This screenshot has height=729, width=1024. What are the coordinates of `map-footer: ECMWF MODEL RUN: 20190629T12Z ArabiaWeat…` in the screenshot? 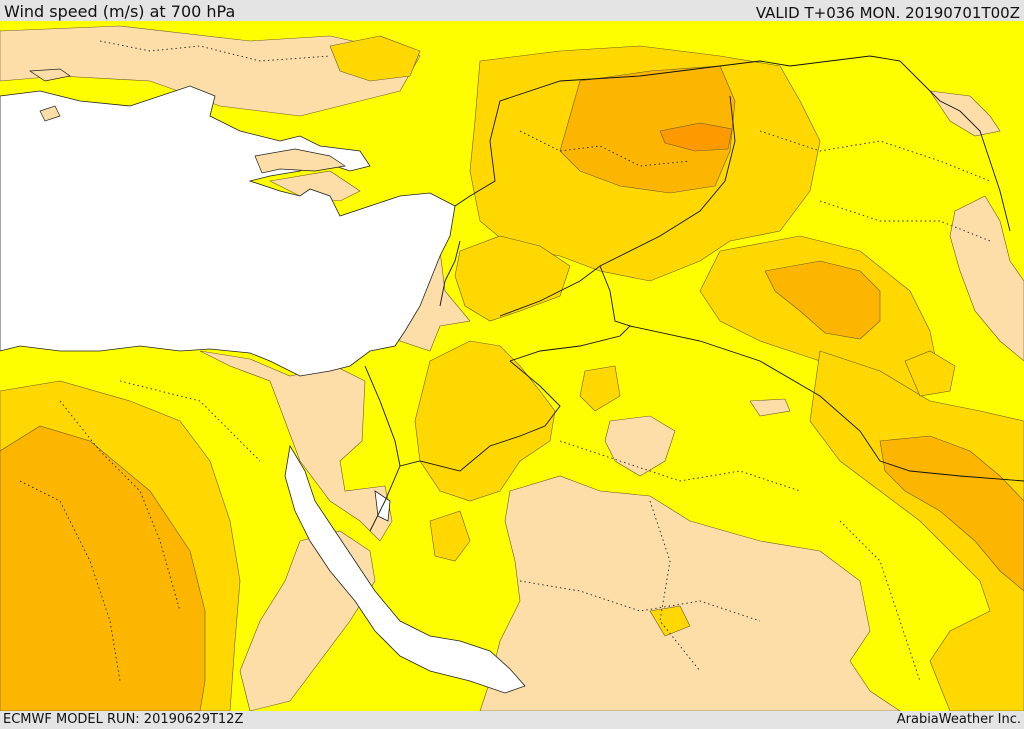 It's located at (512, 720).